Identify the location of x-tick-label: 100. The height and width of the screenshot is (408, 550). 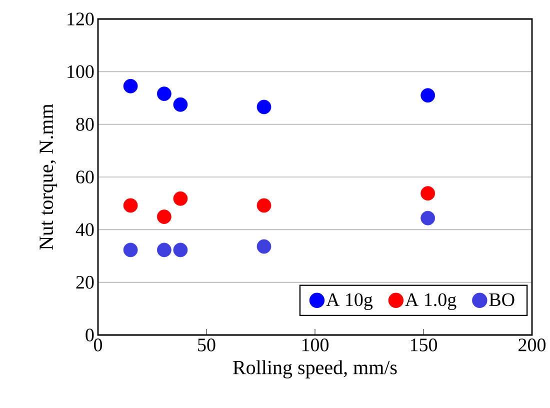
(315, 345).